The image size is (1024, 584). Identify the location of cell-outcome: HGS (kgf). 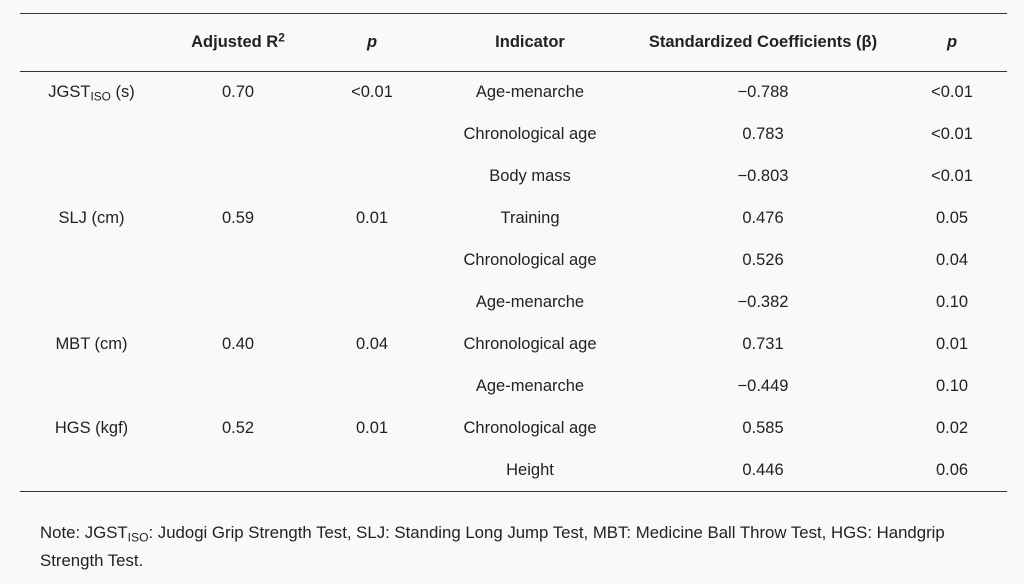
(91, 429).